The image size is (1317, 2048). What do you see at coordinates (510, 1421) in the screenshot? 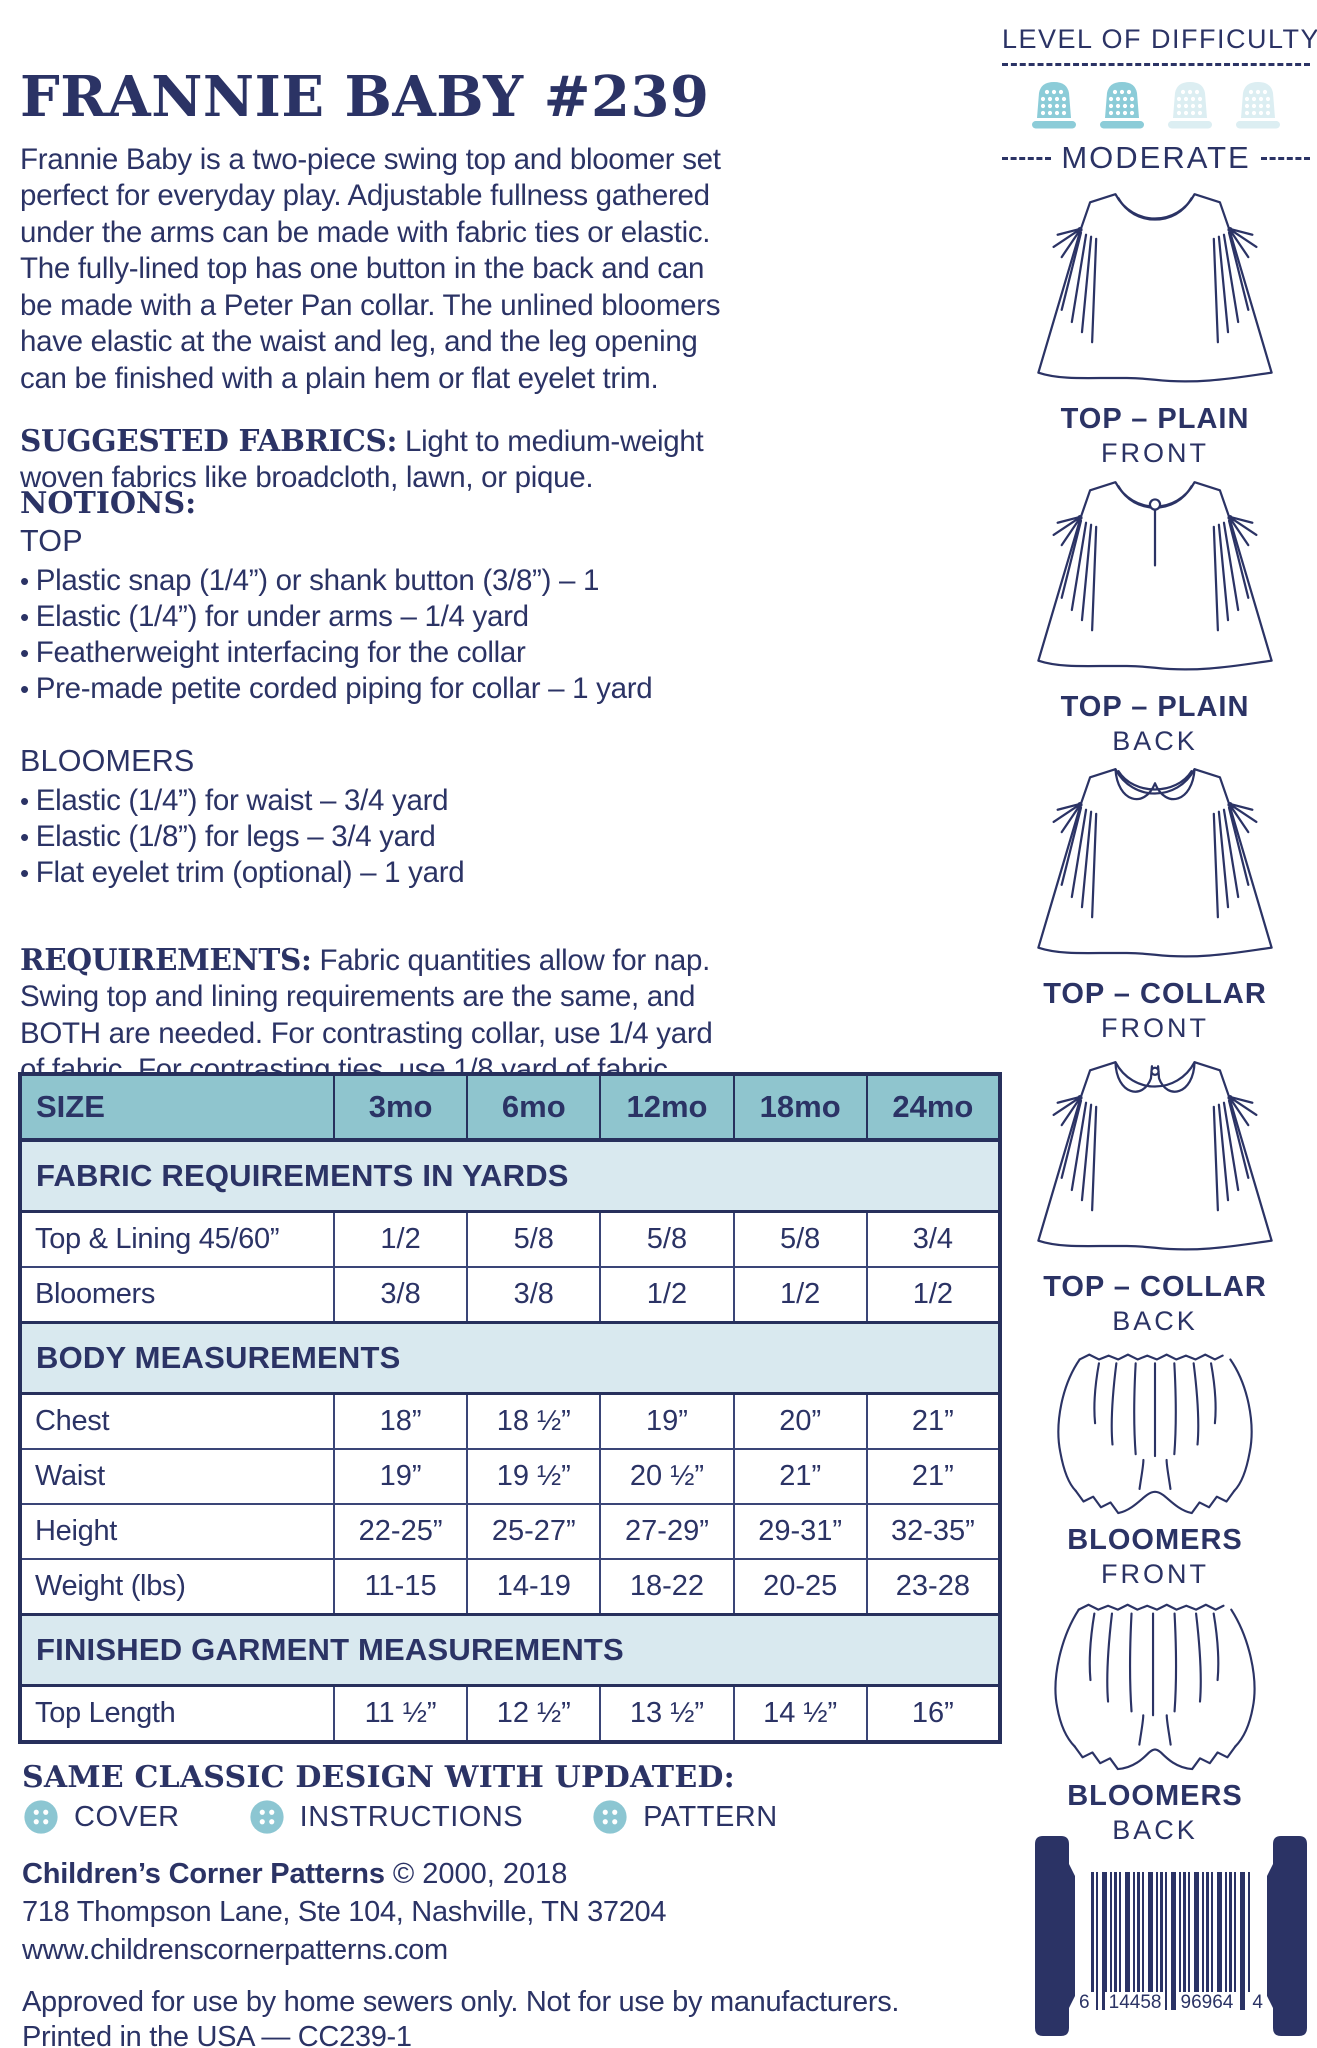
I see `table-row: Chest 18” 18 ½” 19” 20” 21”` at bounding box center [510, 1421].